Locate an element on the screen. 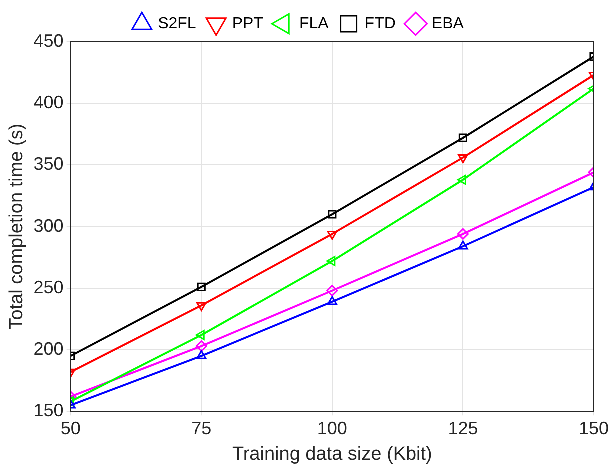  y-tick-label: 200 is located at coordinates (49, 348).